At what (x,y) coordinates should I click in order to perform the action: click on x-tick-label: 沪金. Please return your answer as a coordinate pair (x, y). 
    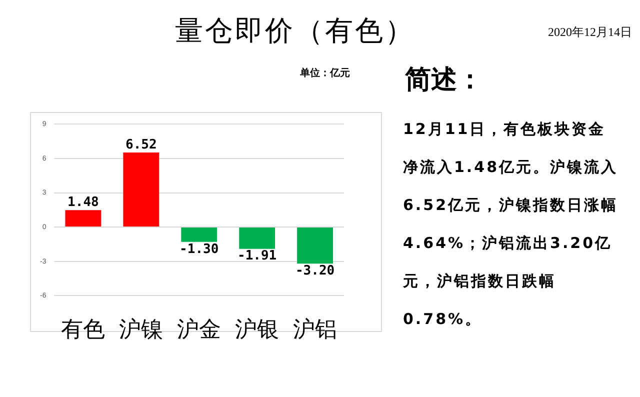
    Looking at the image, I should click on (199, 330).